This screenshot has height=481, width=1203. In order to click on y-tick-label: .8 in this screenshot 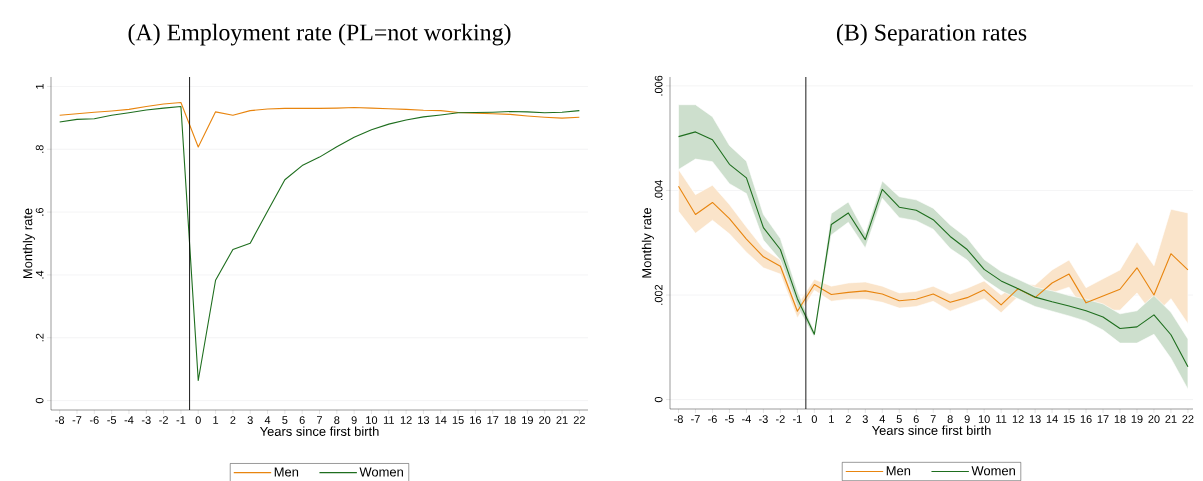, I will do `click(39, 149)`.